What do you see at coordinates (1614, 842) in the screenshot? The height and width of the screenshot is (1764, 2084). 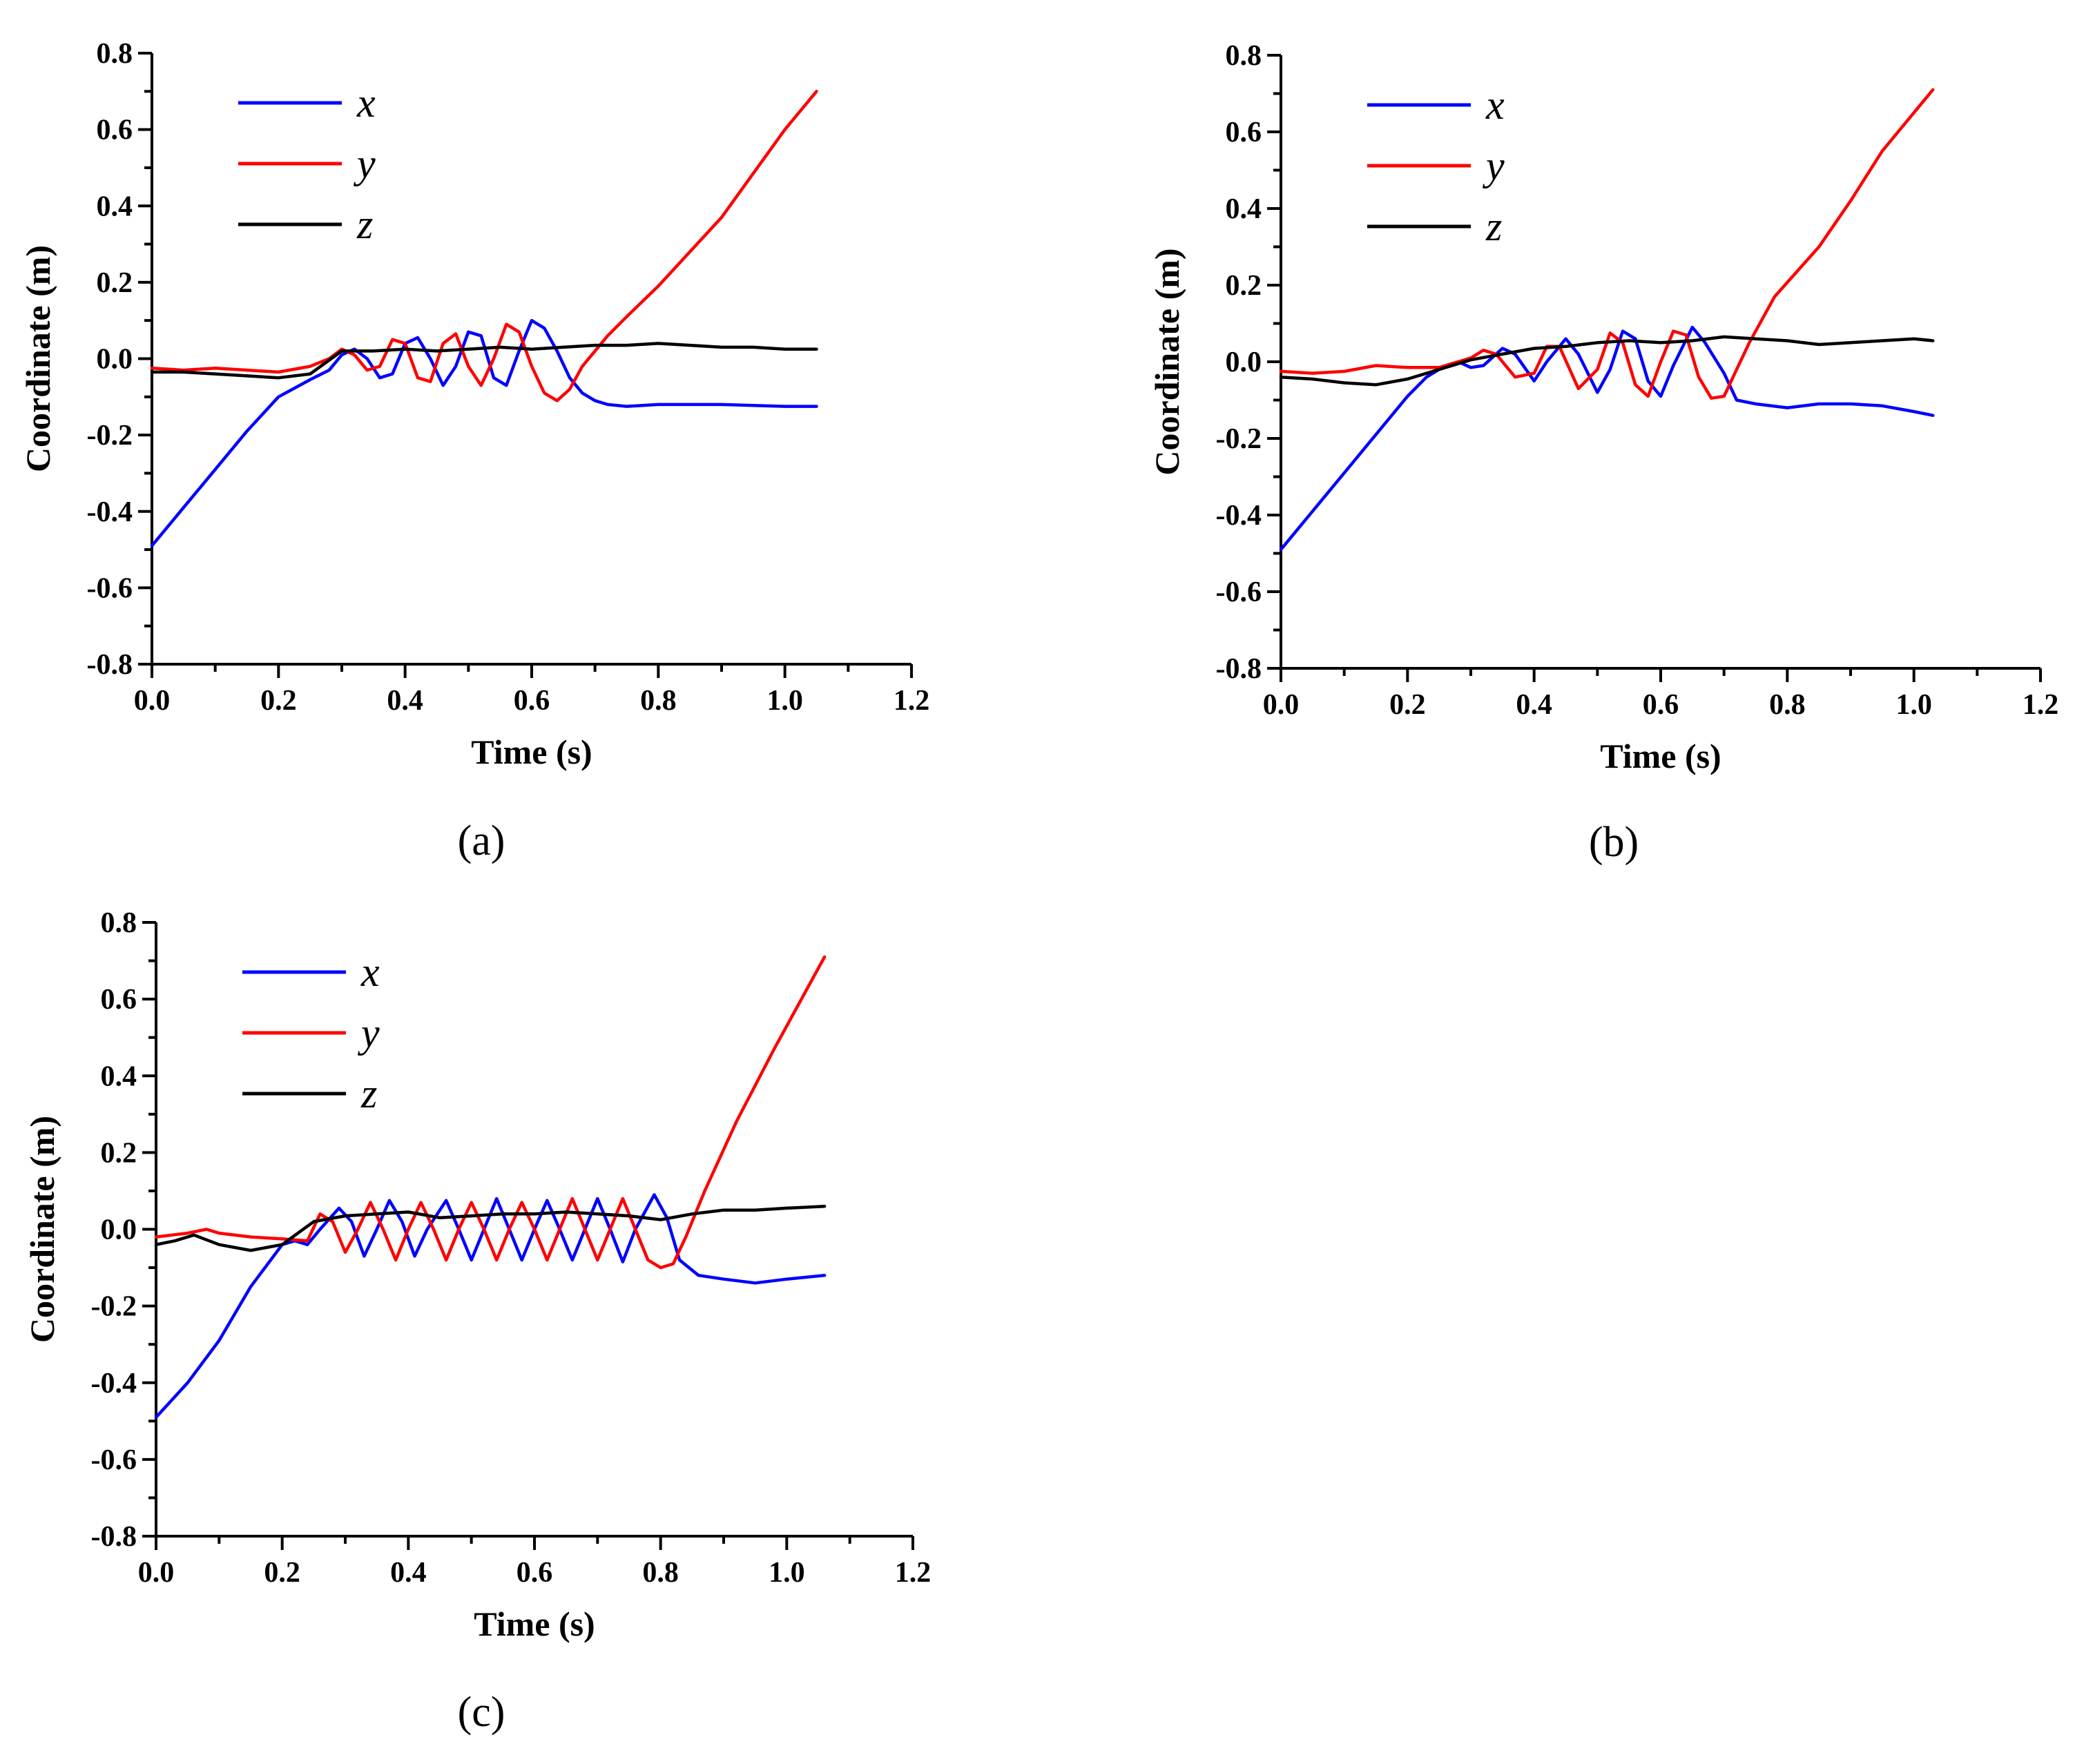 I see `panel-label: (b)` at bounding box center [1614, 842].